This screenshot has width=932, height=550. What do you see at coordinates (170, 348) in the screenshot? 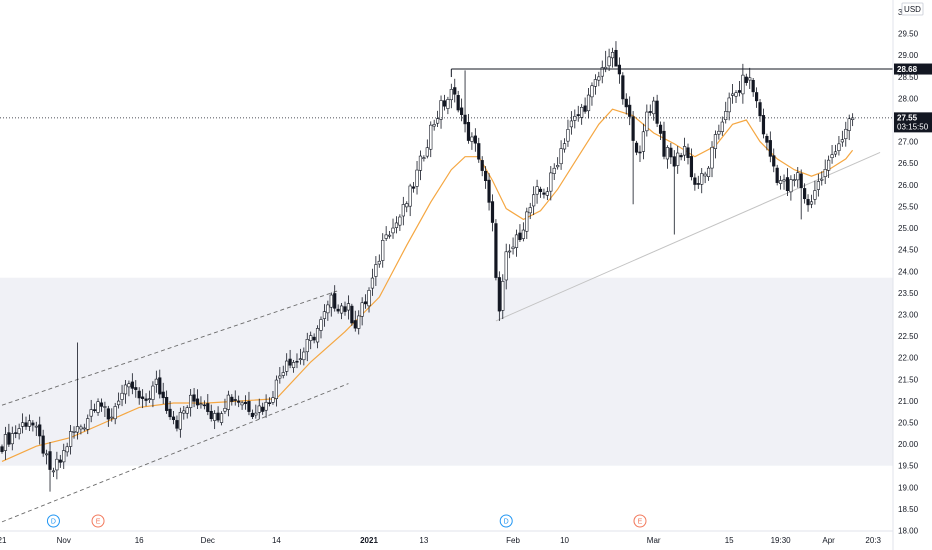
I see `channel-upper-line` at bounding box center [170, 348].